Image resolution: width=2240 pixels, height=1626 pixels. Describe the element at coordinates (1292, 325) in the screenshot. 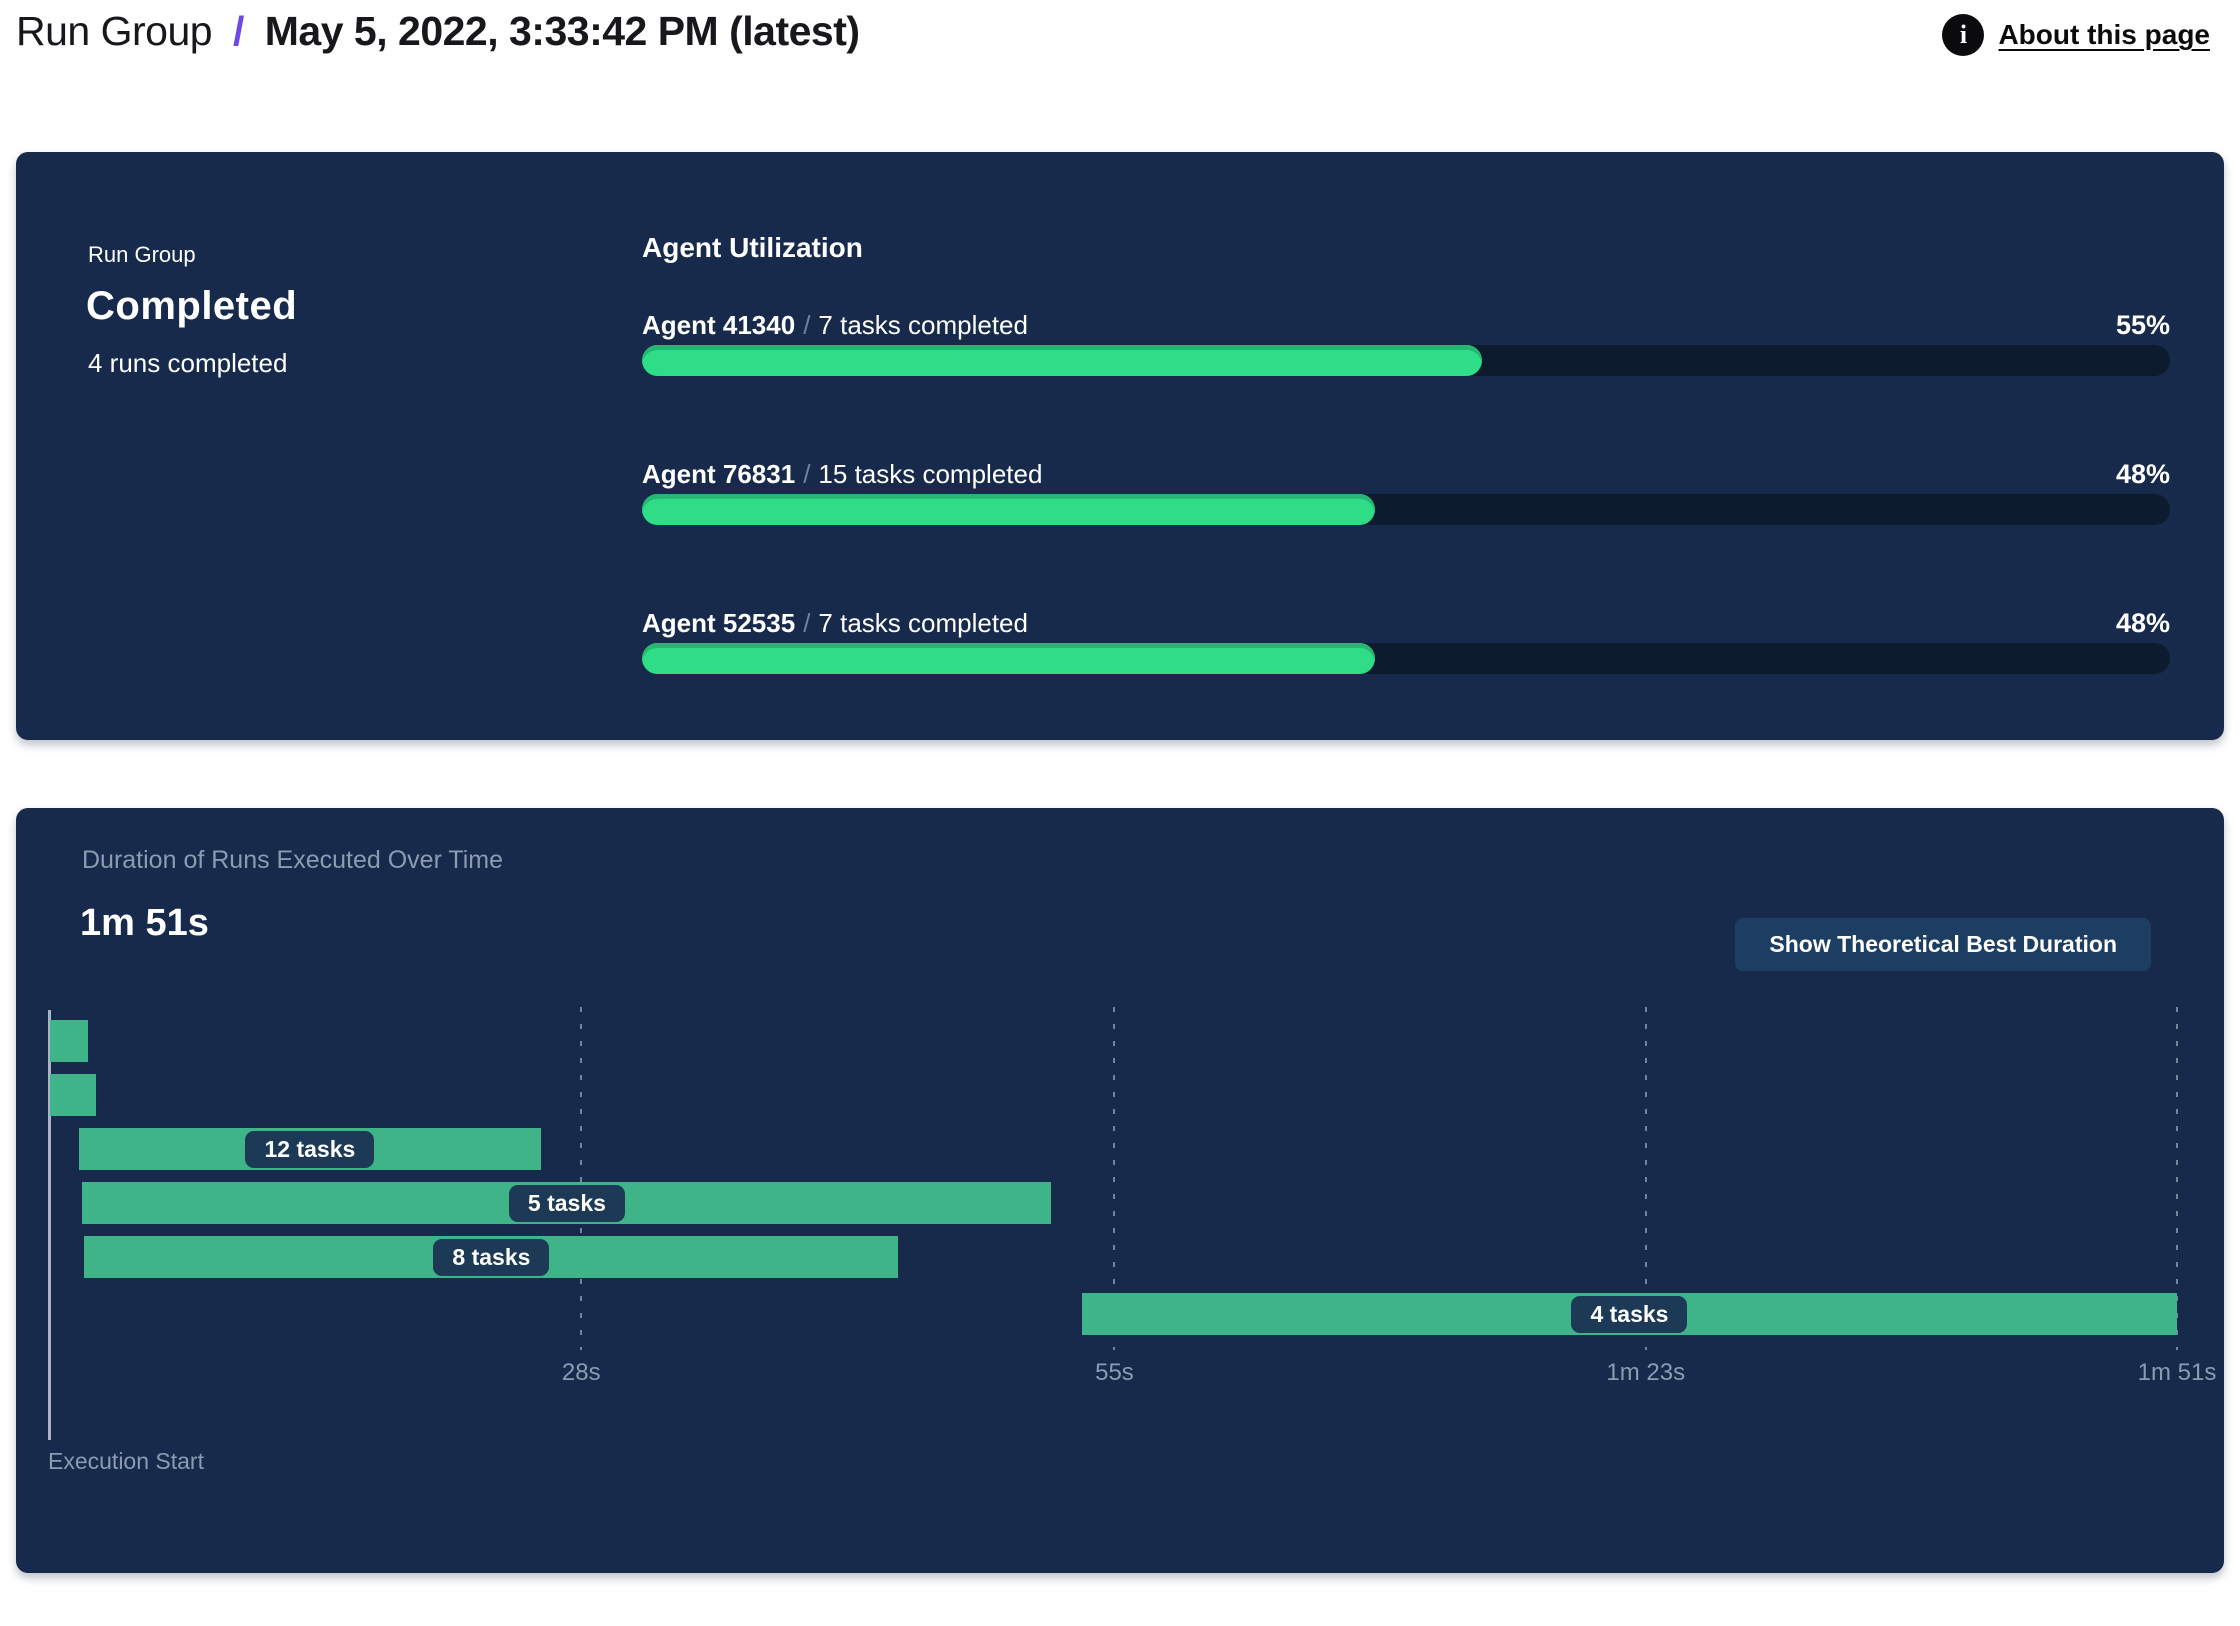

I see `agent-row-label: Agent 41340/7 tasks completed` at that location.